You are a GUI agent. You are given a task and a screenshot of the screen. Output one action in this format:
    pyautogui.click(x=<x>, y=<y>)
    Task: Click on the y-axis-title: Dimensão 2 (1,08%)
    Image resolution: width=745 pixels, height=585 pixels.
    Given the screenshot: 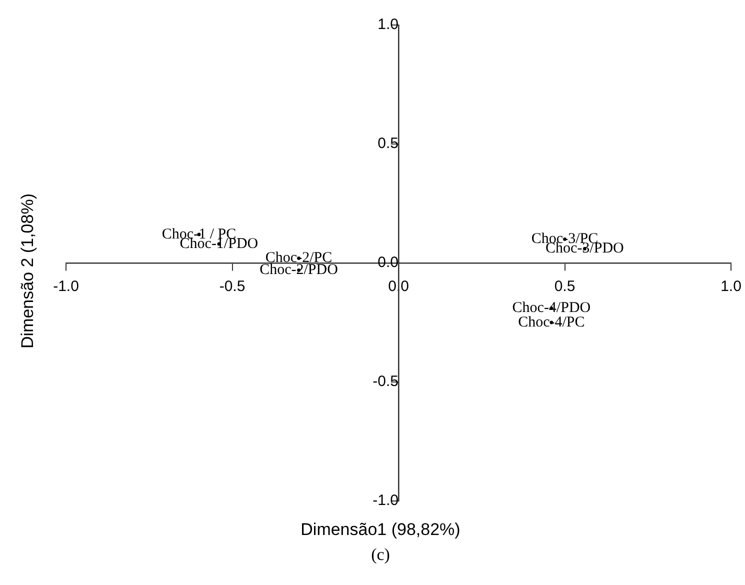 What is the action you would take?
    pyautogui.click(x=28, y=271)
    